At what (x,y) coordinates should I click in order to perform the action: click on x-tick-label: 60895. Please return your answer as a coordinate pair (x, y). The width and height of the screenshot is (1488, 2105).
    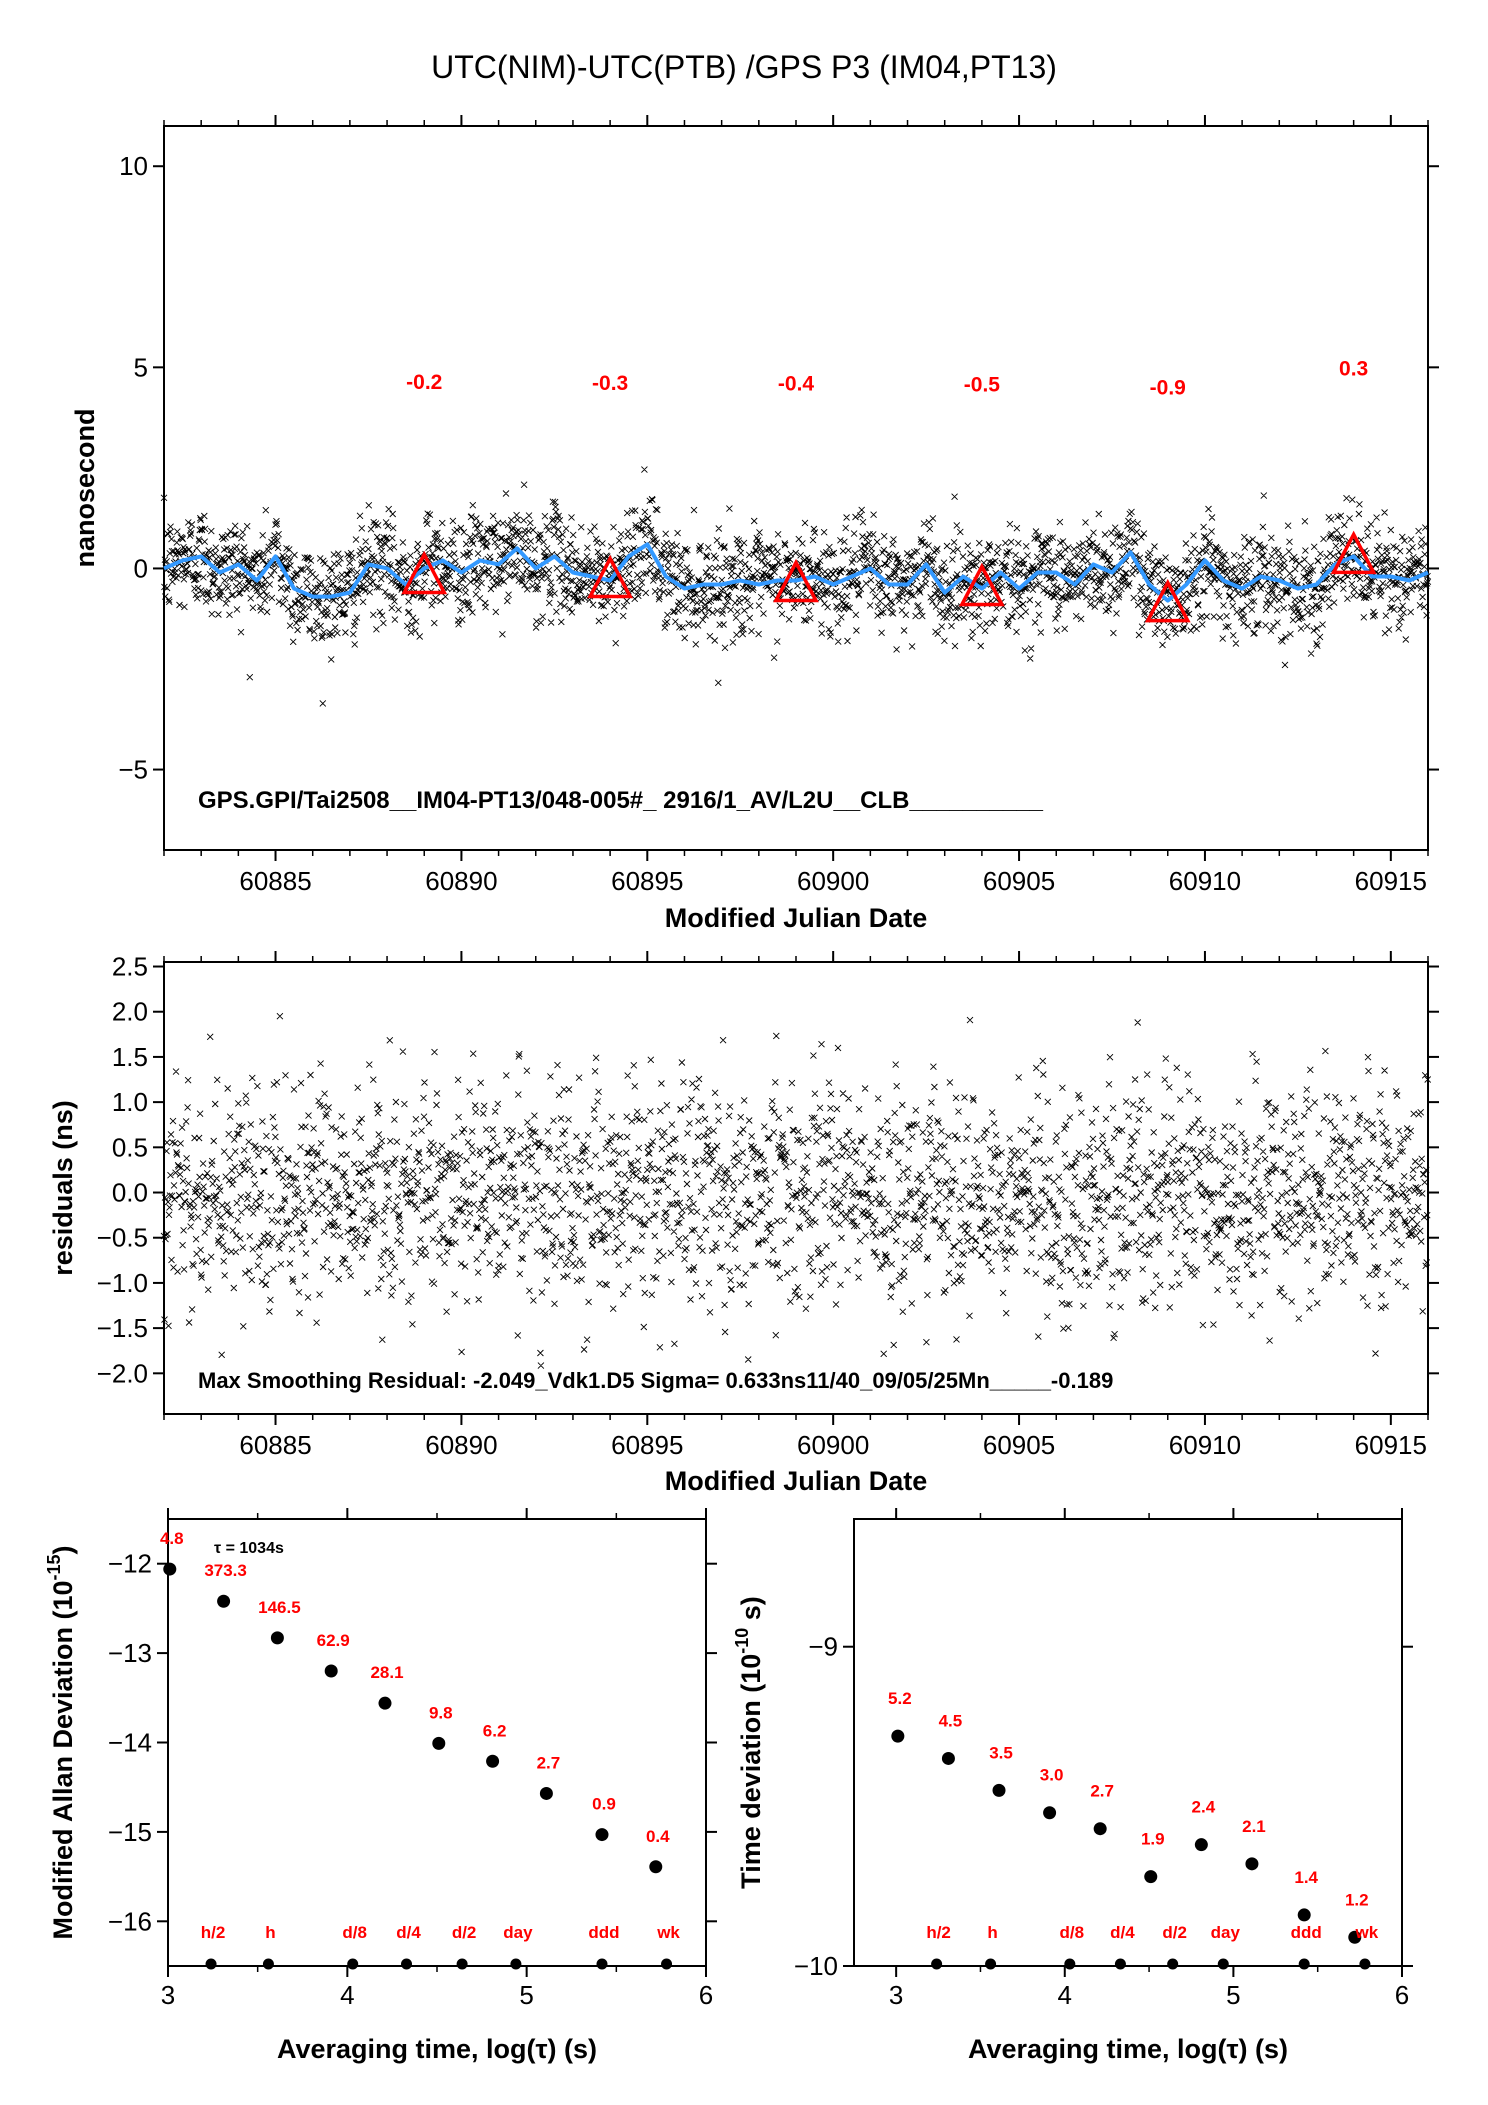
    Looking at the image, I should click on (647, 881).